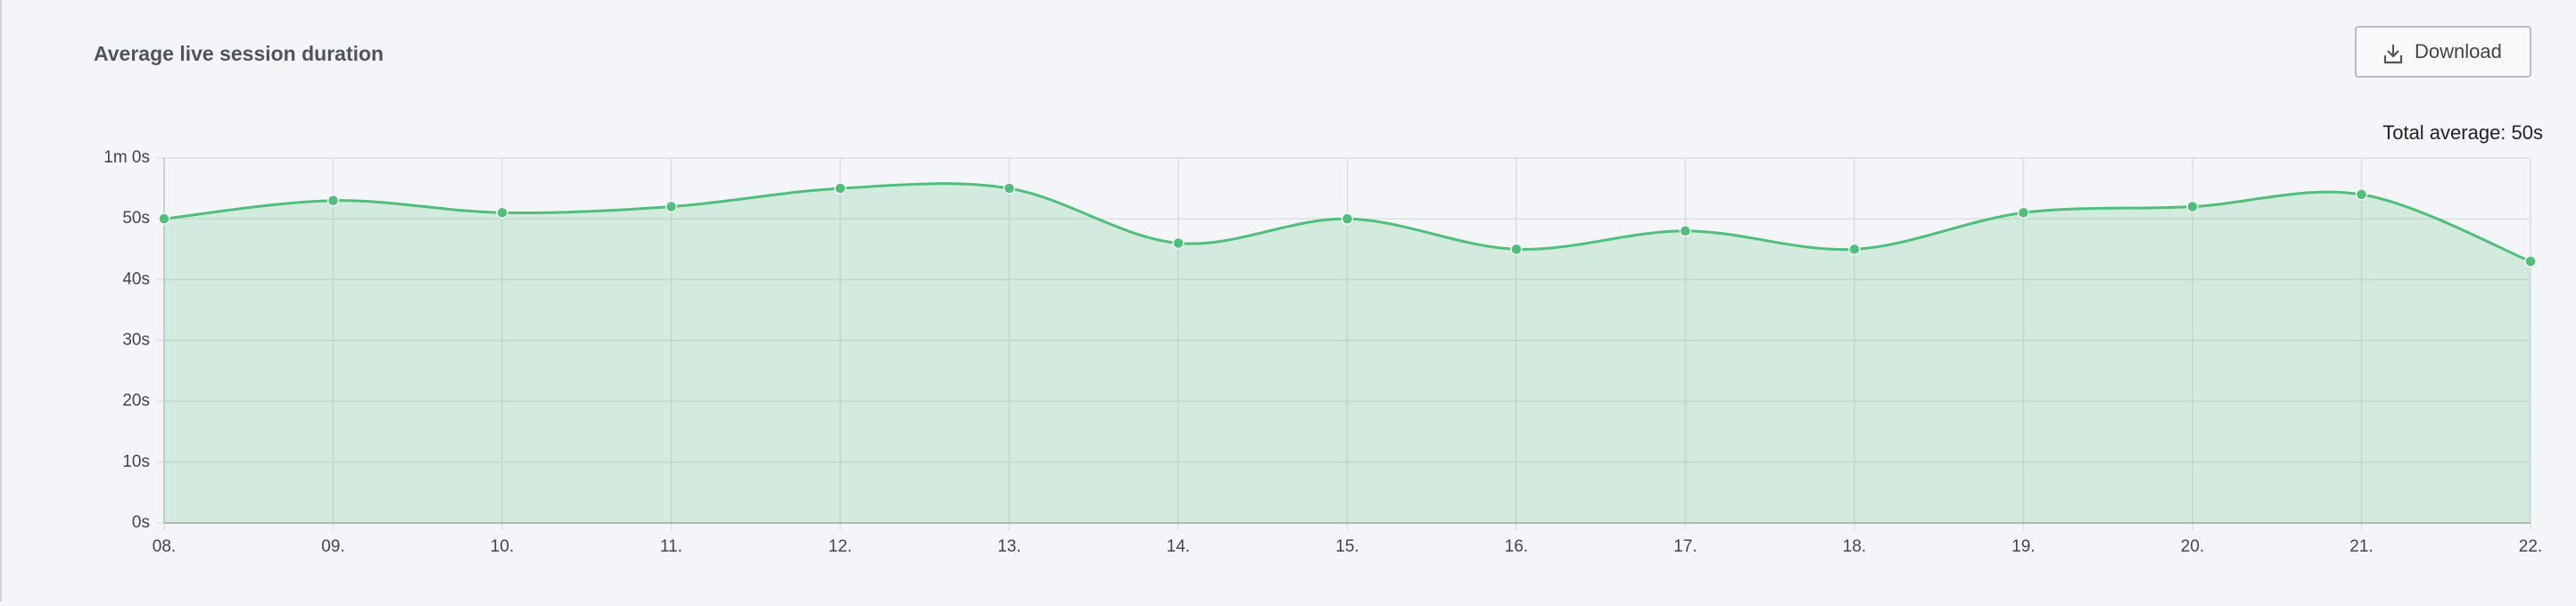  Describe the element at coordinates (239, 53) in the screenshot. I see `chart-title: Average live session duration` at that location.